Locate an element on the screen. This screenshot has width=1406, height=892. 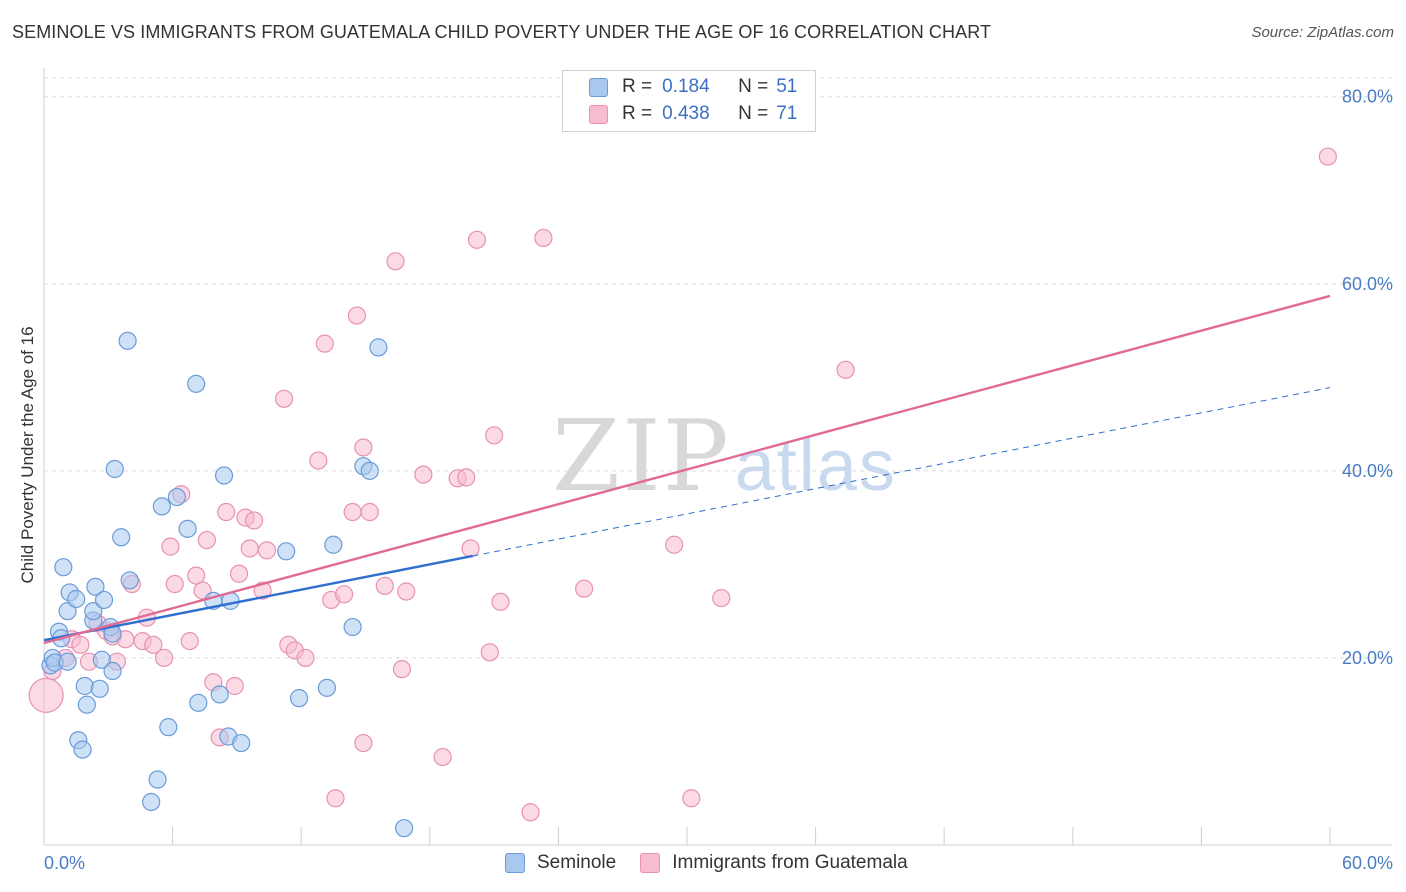
watermark-atlas: atlas is located at coordinates (815, 466).